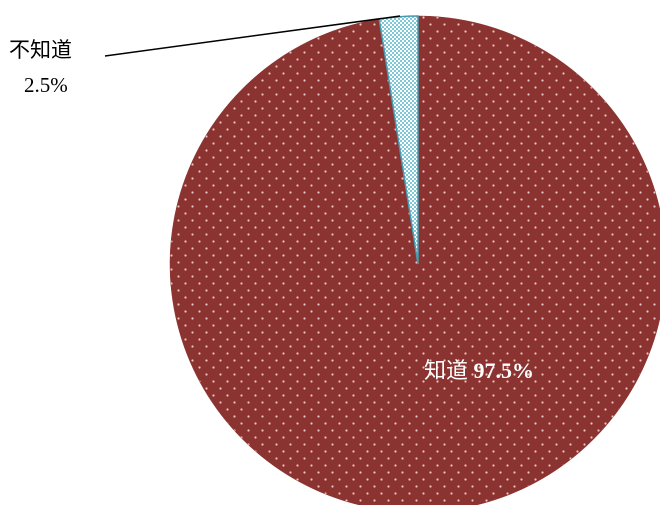 The image size is (660, 505). What do you see at coordinates (40, 50) in the screenshot?
I see `slice-label-unknown: 不知道` at bounding box center [40, 50].